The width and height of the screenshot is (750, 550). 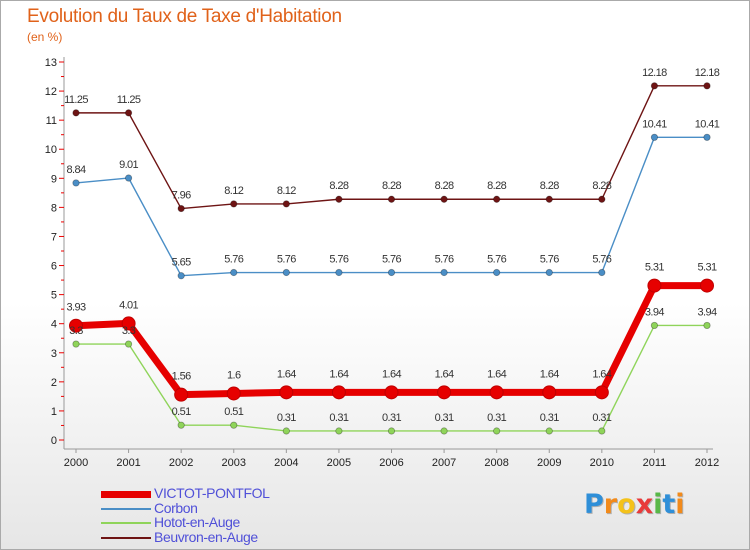 I want to click on data-label-corbon: 10.41, so click(x=654, y=124).